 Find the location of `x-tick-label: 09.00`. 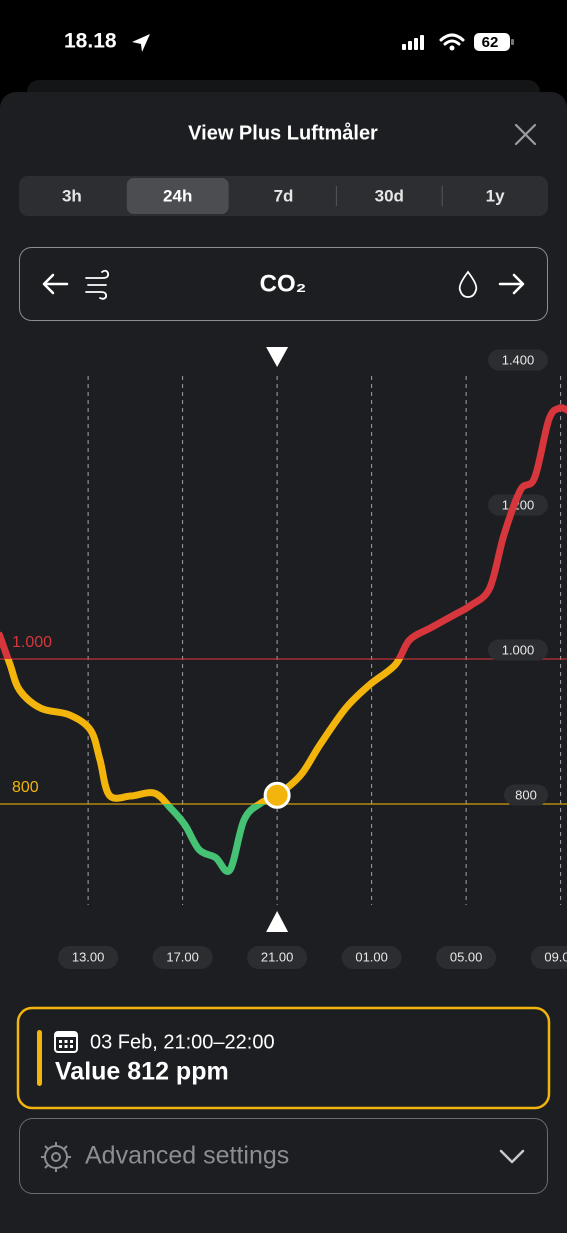

x-tick-label: 09.00 is located at coordinates (555, 956).